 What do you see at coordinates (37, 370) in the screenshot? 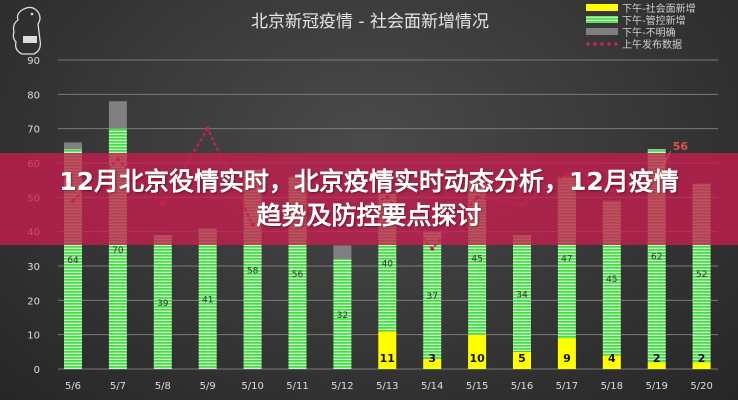
I see `y-tick-label: 0` at bounding box center [37, 370].